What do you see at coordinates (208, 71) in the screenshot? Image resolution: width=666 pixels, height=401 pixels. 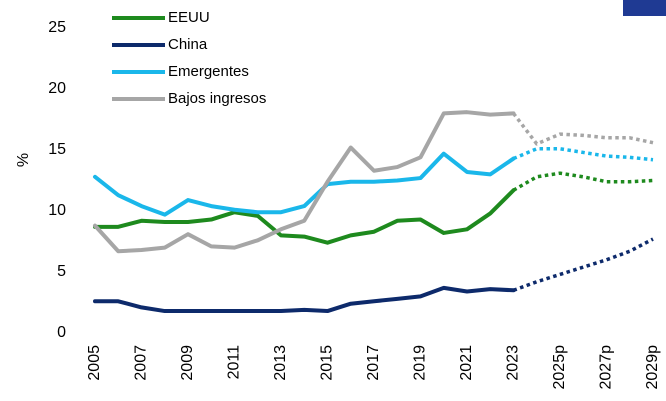 I see `legend-label: Emergentes` at bounding box center [208, 71].